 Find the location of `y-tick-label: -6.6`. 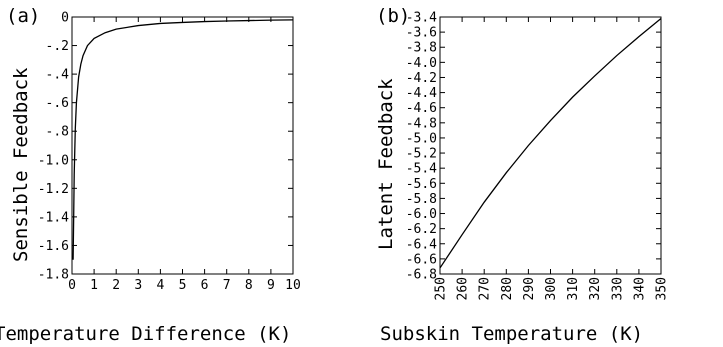

y-tick-label: -6.6 is located at coordinates (421, 259).